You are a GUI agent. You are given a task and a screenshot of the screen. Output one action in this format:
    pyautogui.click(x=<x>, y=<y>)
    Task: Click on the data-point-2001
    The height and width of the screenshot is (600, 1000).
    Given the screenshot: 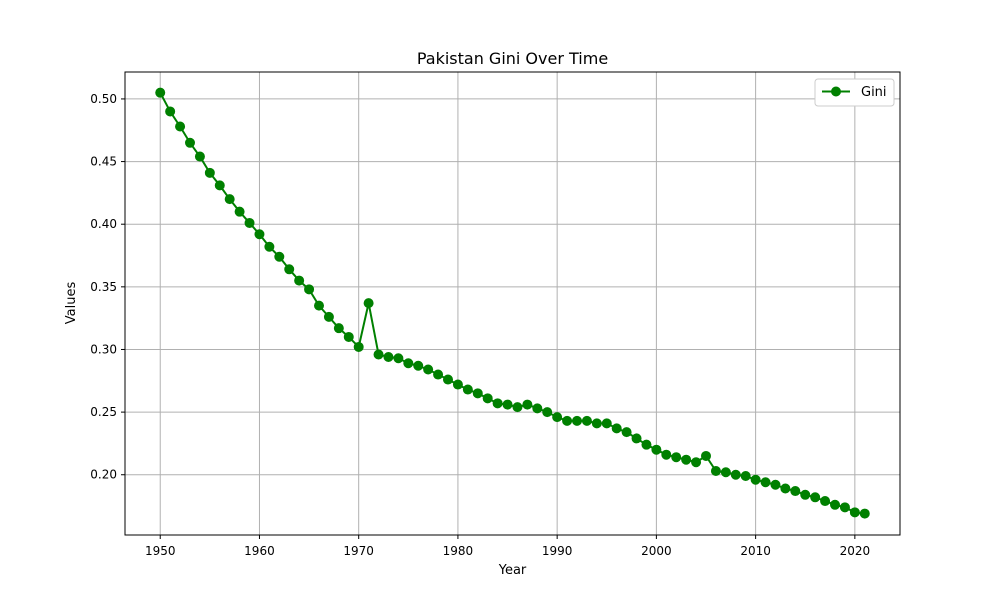 What is the action you would take?
    pyautogui.click(x=666, y=454)
    